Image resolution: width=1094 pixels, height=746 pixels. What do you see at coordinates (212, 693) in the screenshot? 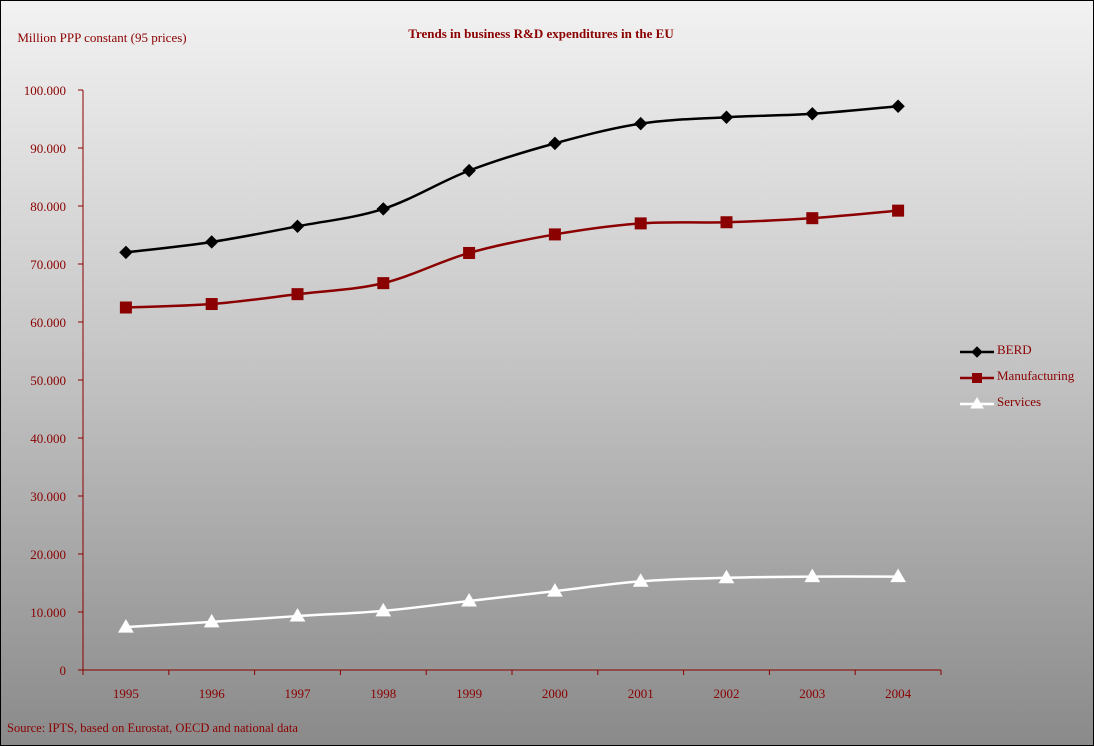
I see `x-tick-label: 1996` at bounding box center [212, 693].